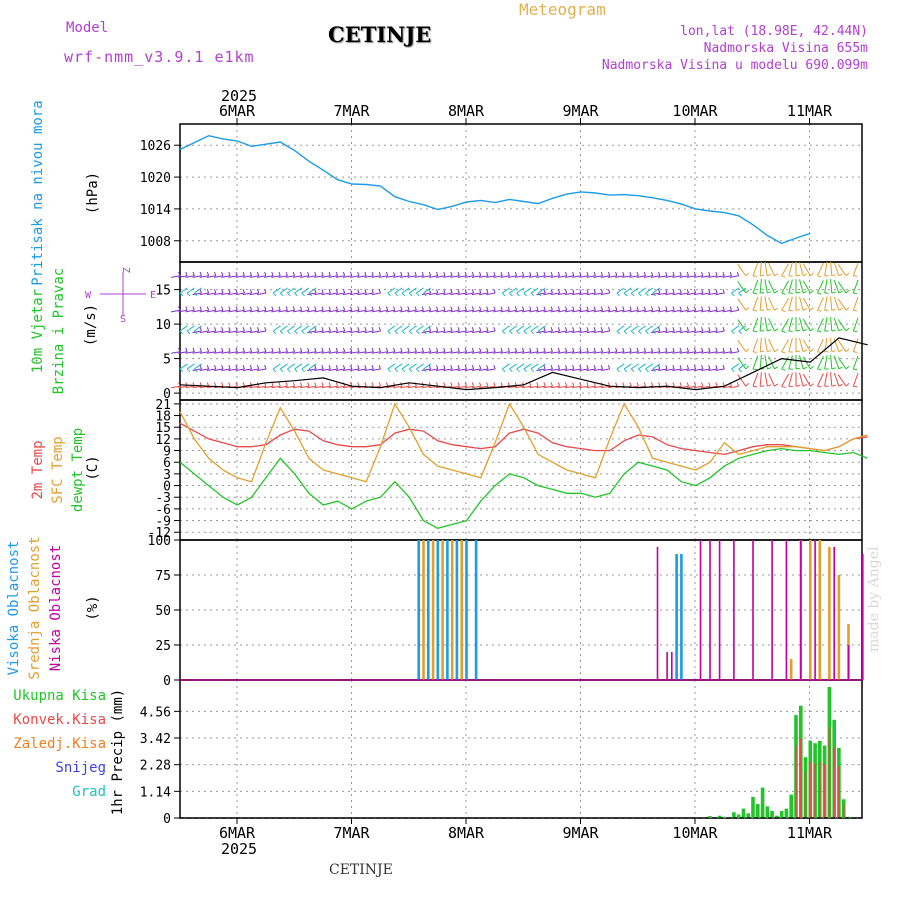 This screenshot has width=900, height=900. I want to click on y-tick-label: 4.56, so click(155, 712).